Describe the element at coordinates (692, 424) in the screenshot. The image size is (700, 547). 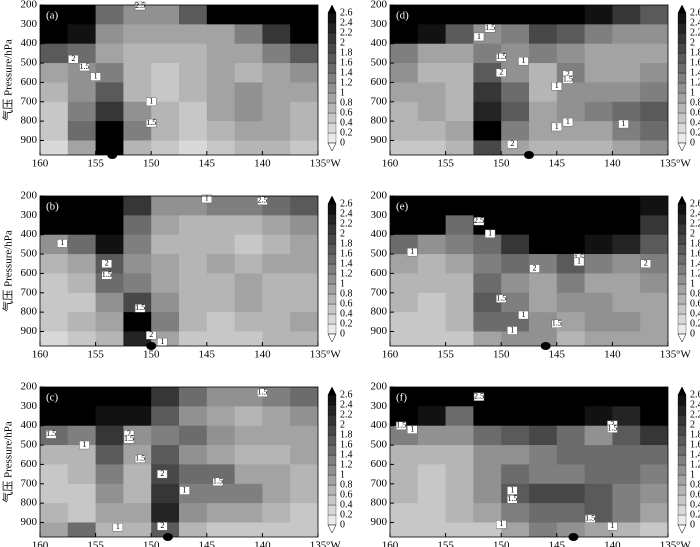
I see `colorbar-tick-label: 2` at that location.